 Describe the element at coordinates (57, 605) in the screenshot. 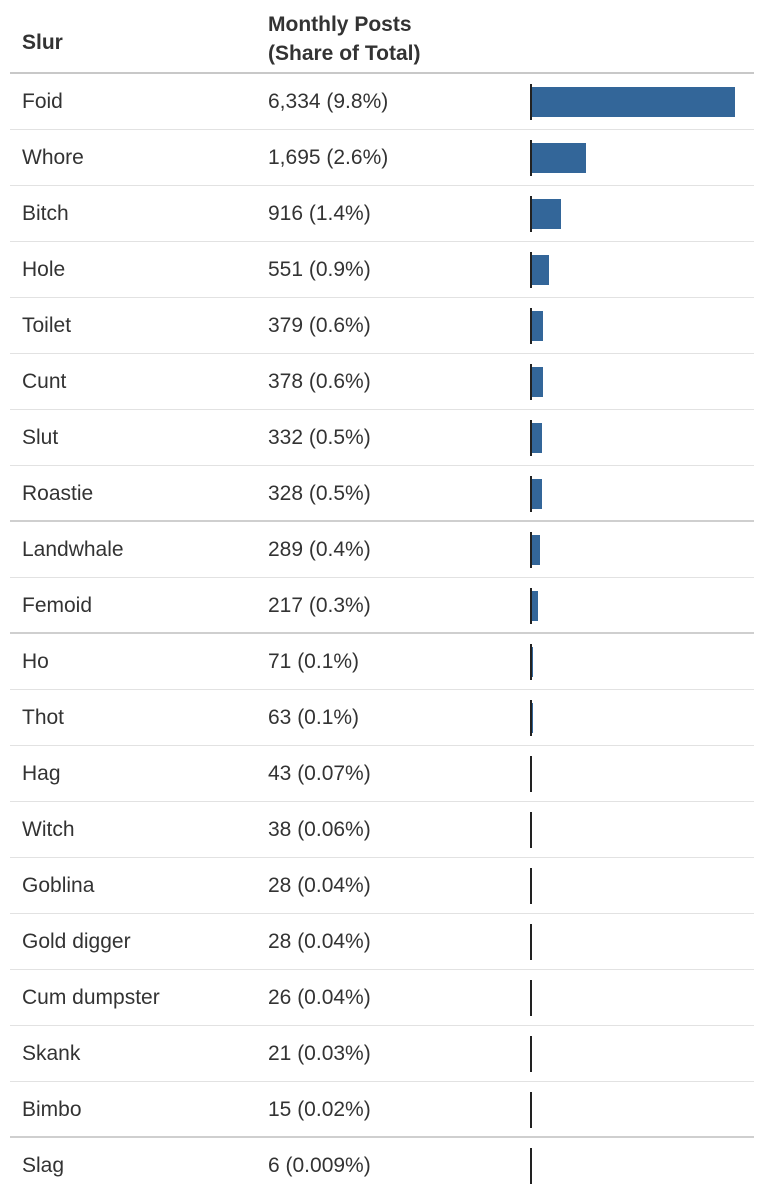

I see `slur-label: Femoid` at that location.